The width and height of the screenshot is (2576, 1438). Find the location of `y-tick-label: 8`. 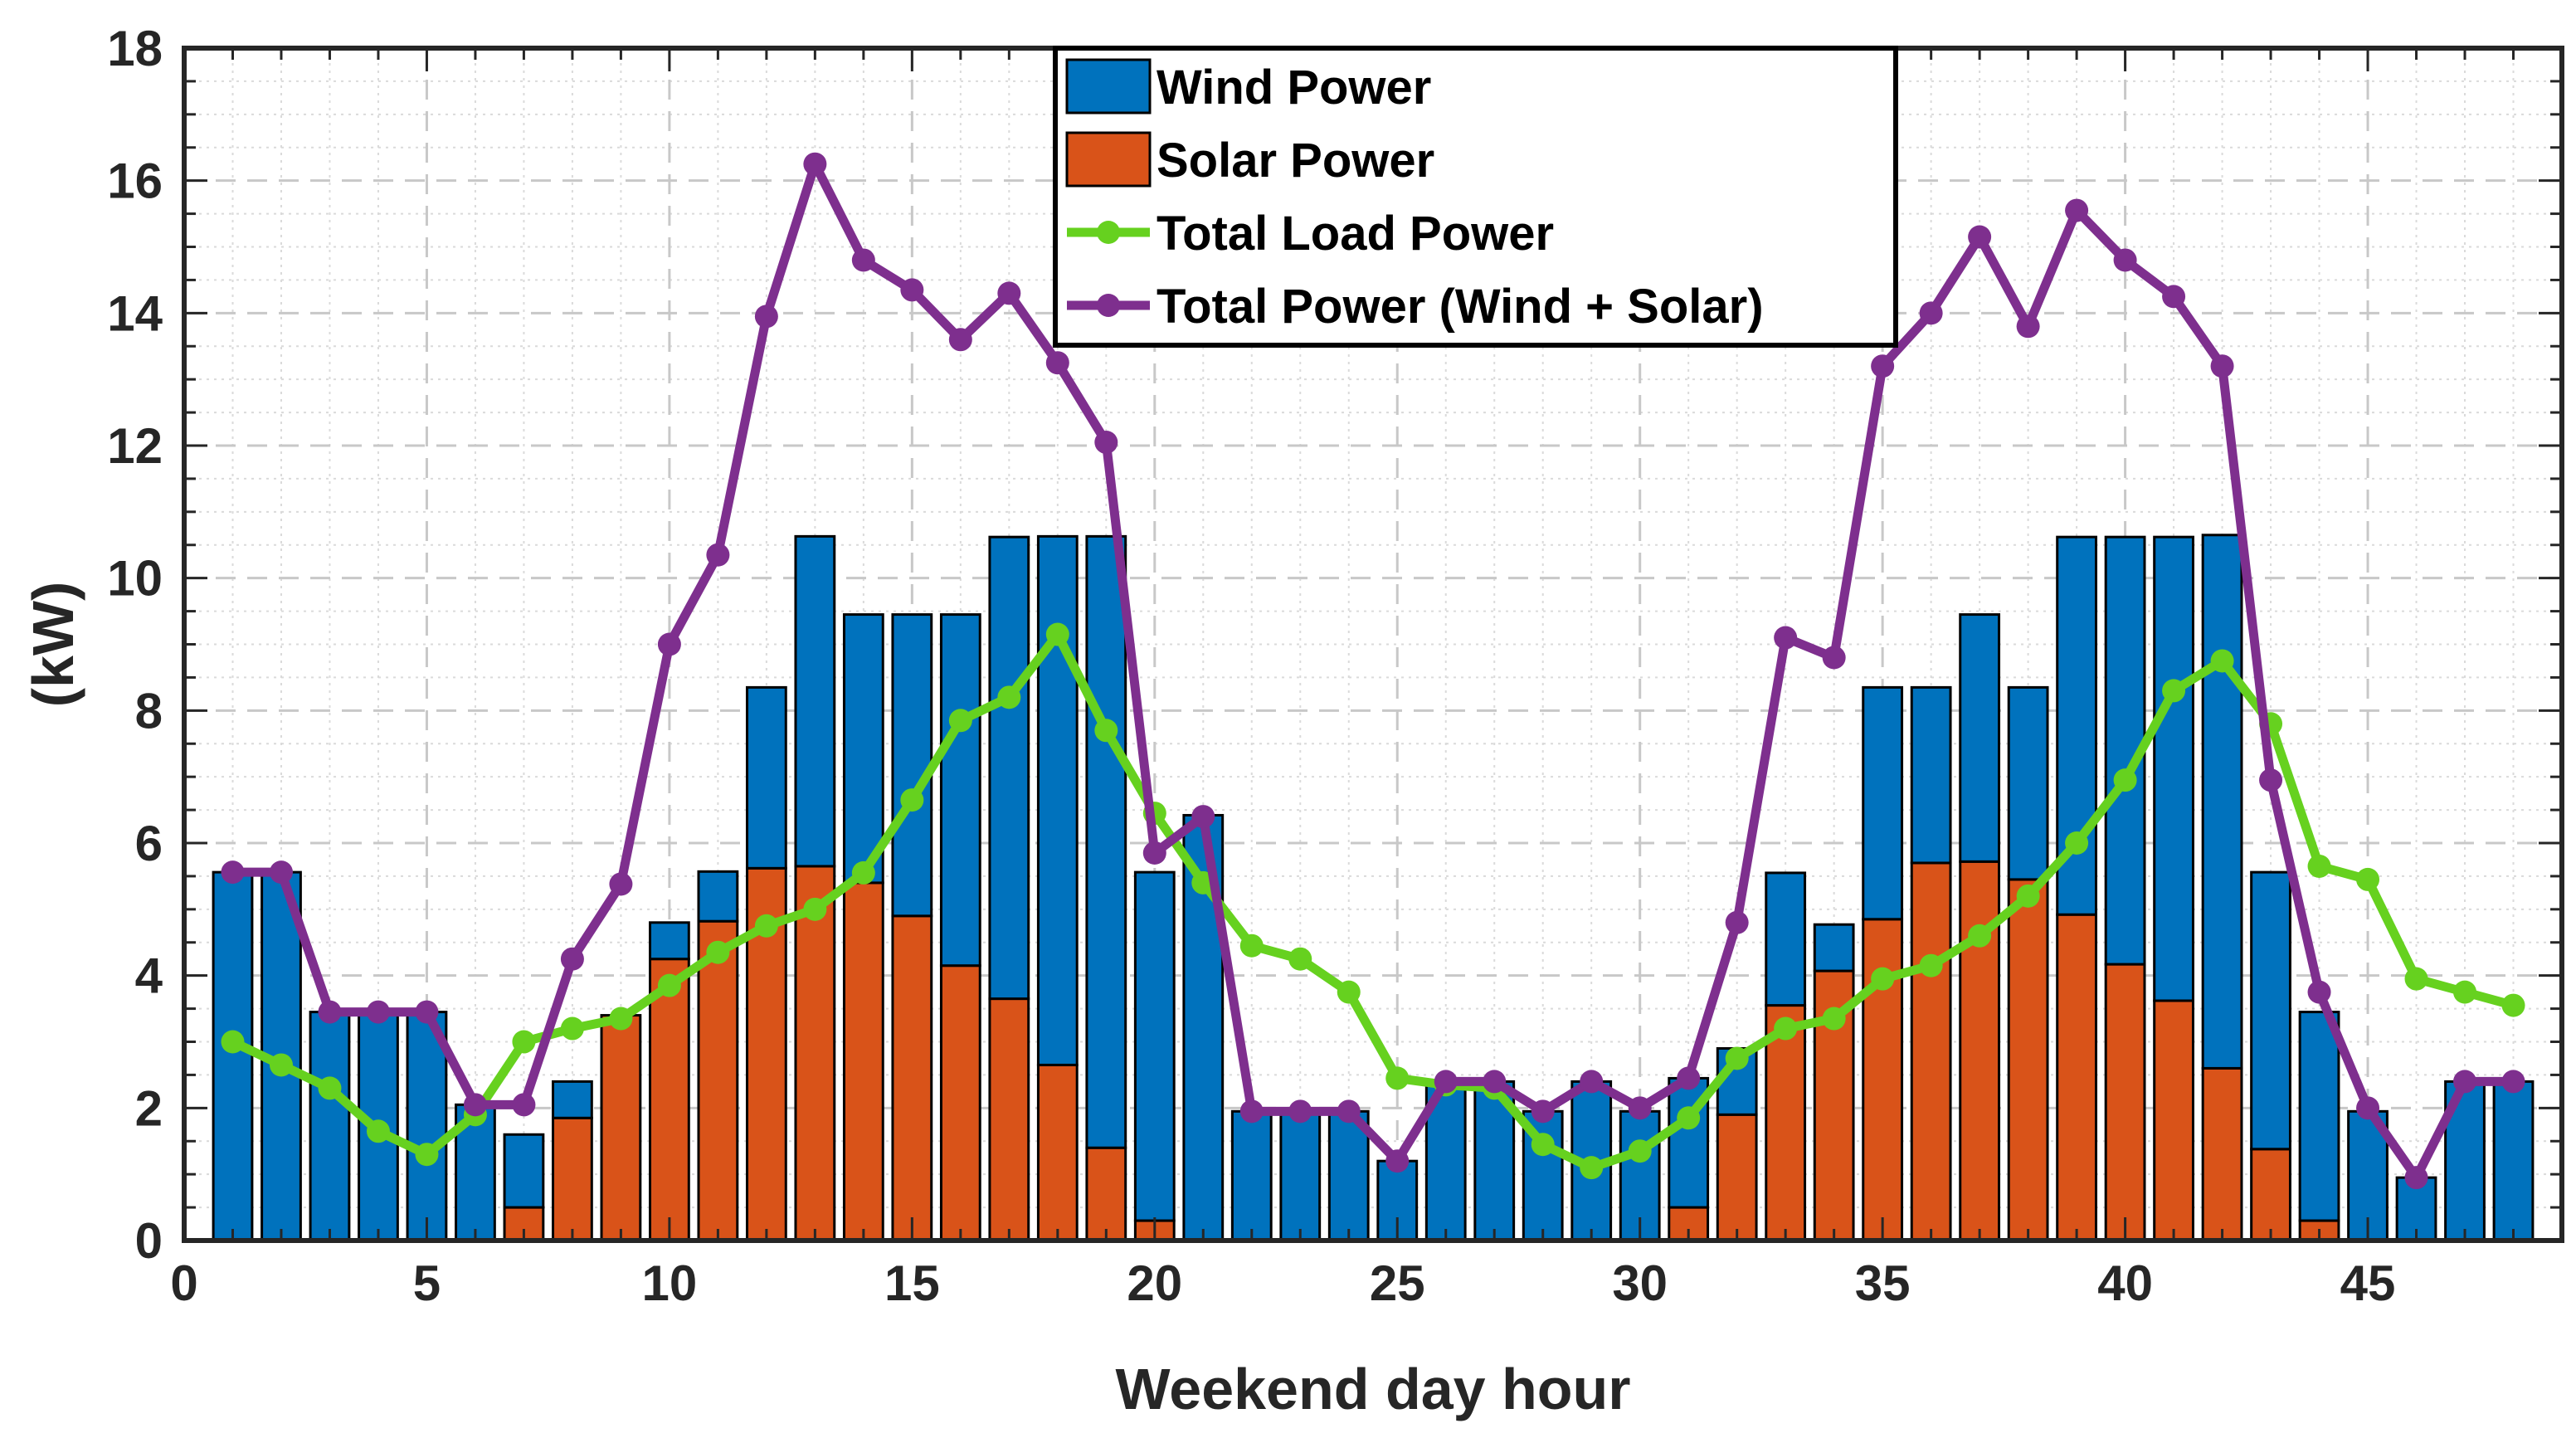

y-tick-label: 8 is located at coordinates (149, 710).